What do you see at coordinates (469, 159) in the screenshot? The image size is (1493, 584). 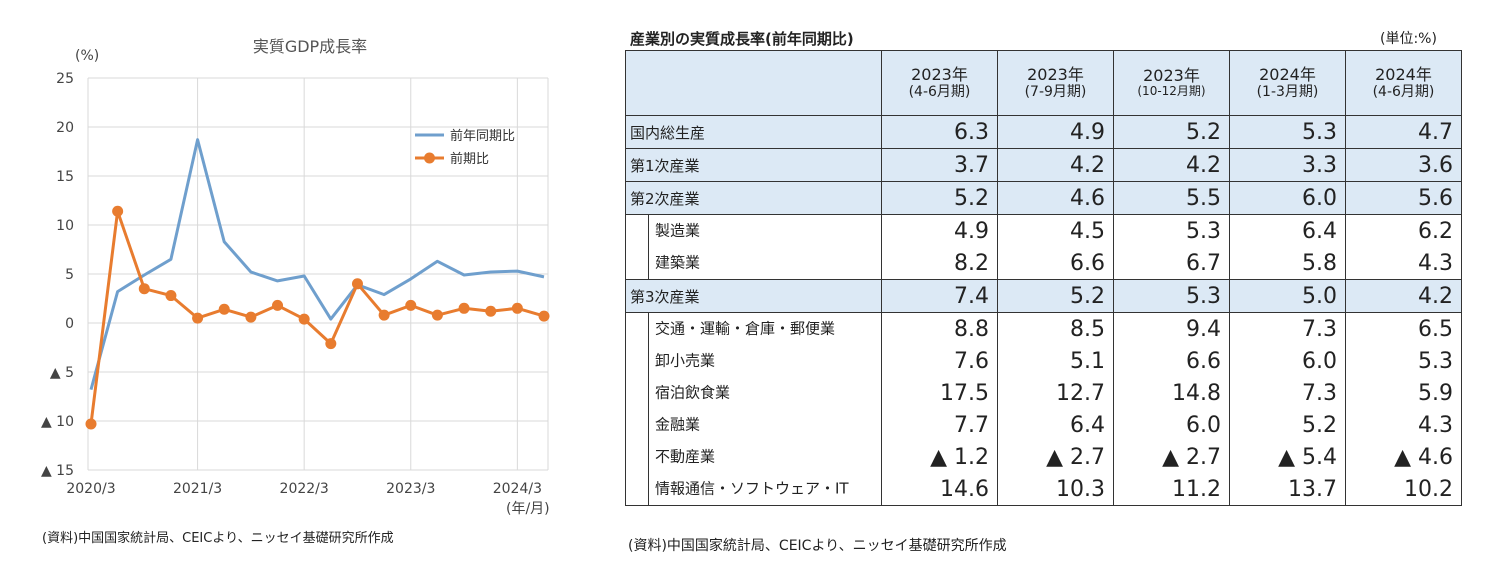 I see `legend-label: 前期比` at bounding box center [469, 159].